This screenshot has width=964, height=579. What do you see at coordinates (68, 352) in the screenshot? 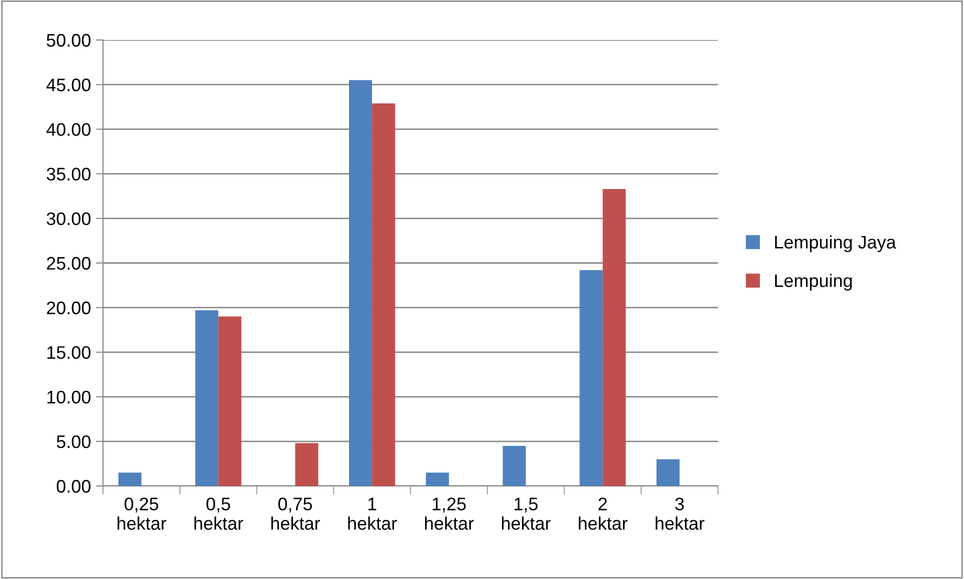
I see `y-tick-label: 15.00` at bounding box center [68, 352].